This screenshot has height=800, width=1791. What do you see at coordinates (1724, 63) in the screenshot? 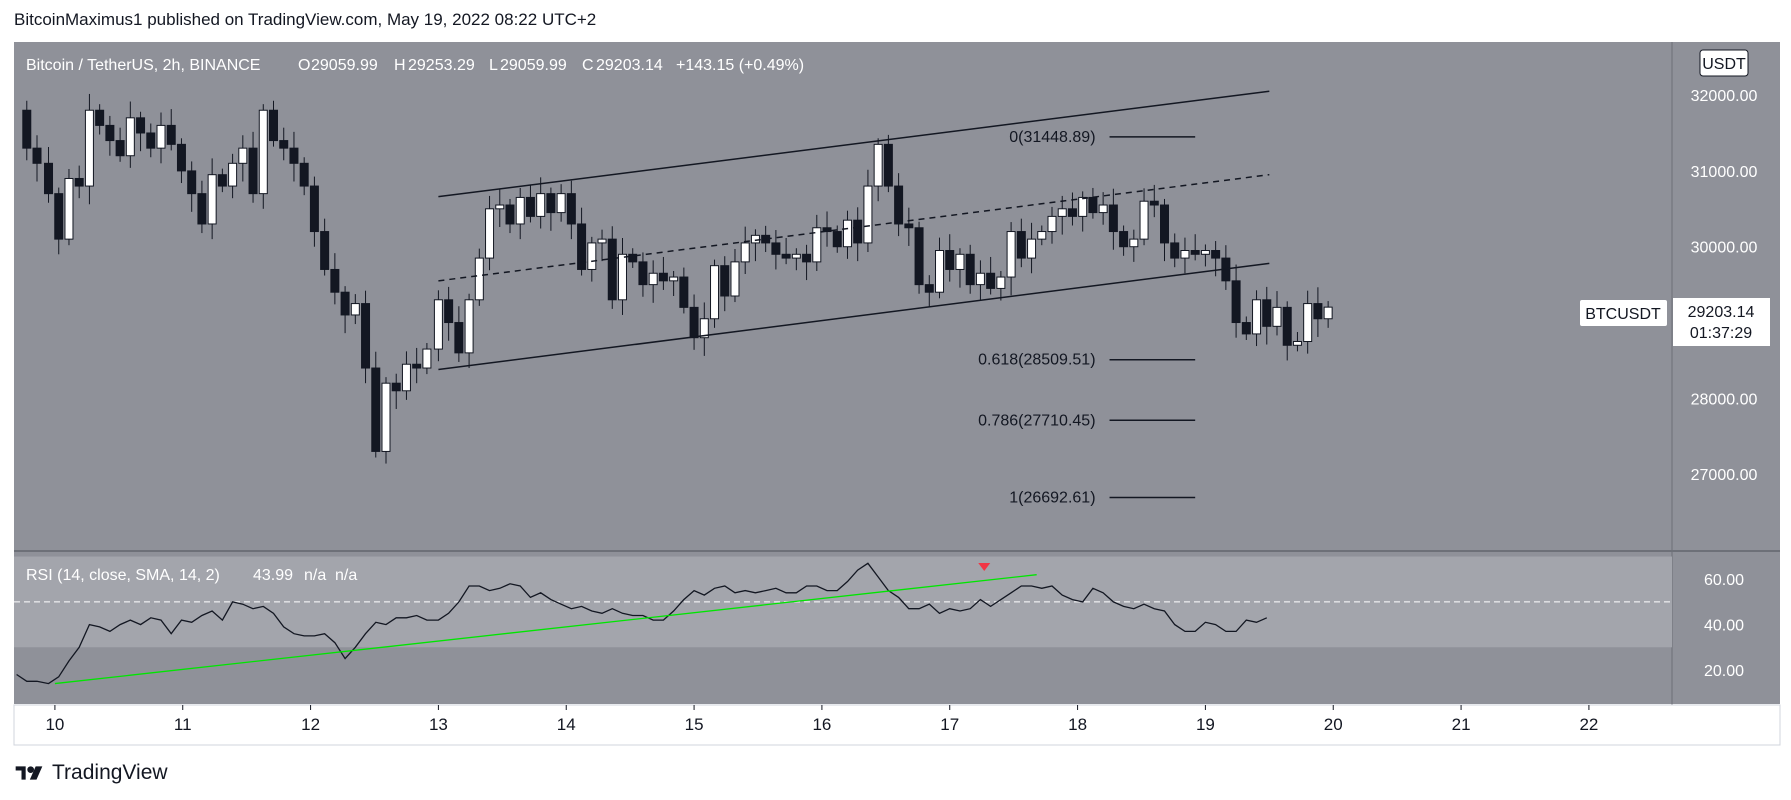
I see `currency-label-box` at bounding box center [1724, 63].